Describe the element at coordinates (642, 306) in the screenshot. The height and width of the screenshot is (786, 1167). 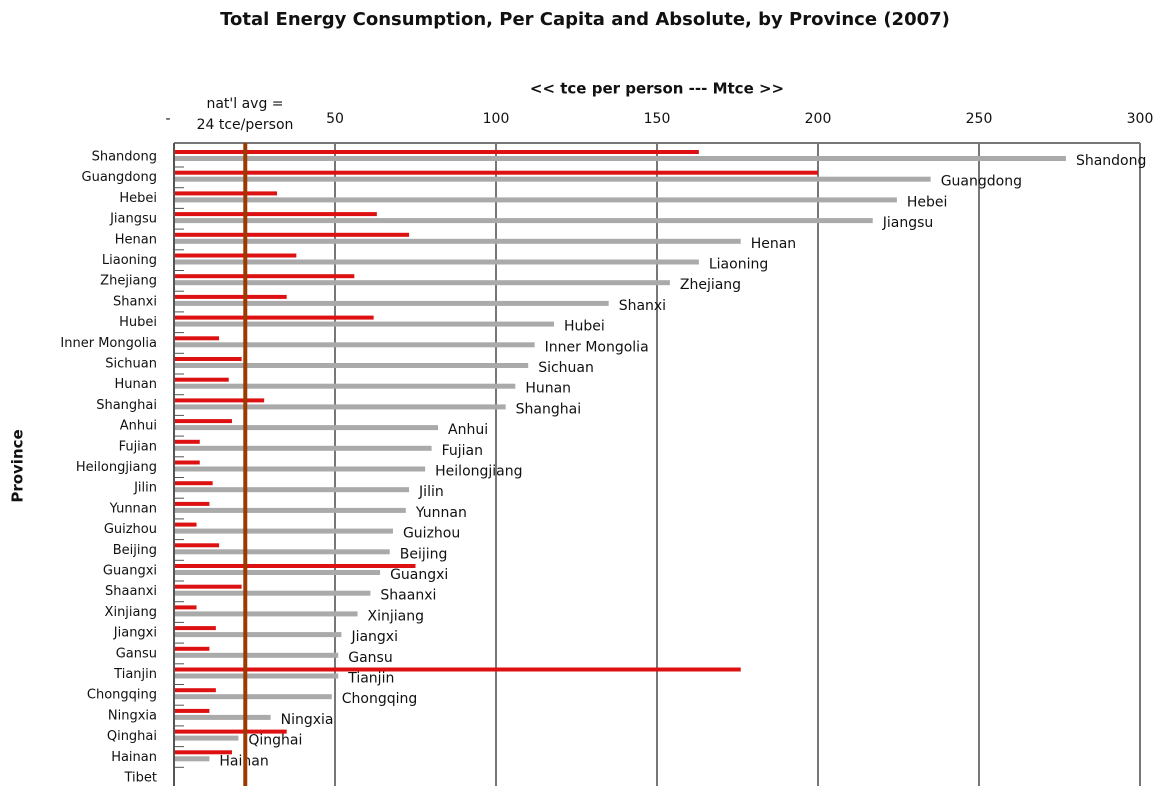
I see `bar-label: Shanxi` at that location.